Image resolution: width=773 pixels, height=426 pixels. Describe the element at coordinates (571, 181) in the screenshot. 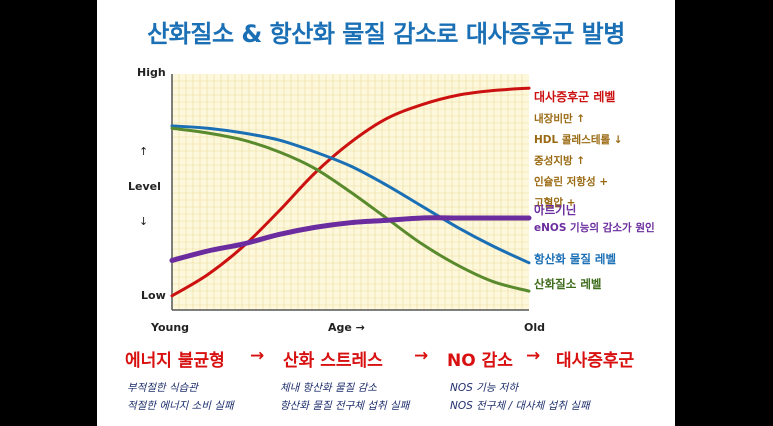

I see `factor-insulin: 인슐린 저항성 +` at that location.